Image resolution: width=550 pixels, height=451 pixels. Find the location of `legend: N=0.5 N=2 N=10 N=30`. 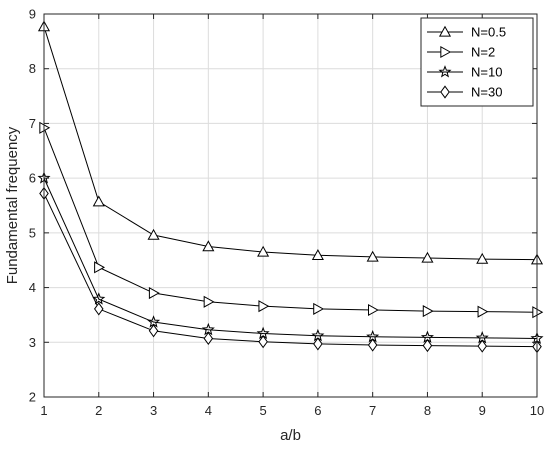

legend: N=0.5 N=2 N=10 N=30 is located at coordinates (477, 62).